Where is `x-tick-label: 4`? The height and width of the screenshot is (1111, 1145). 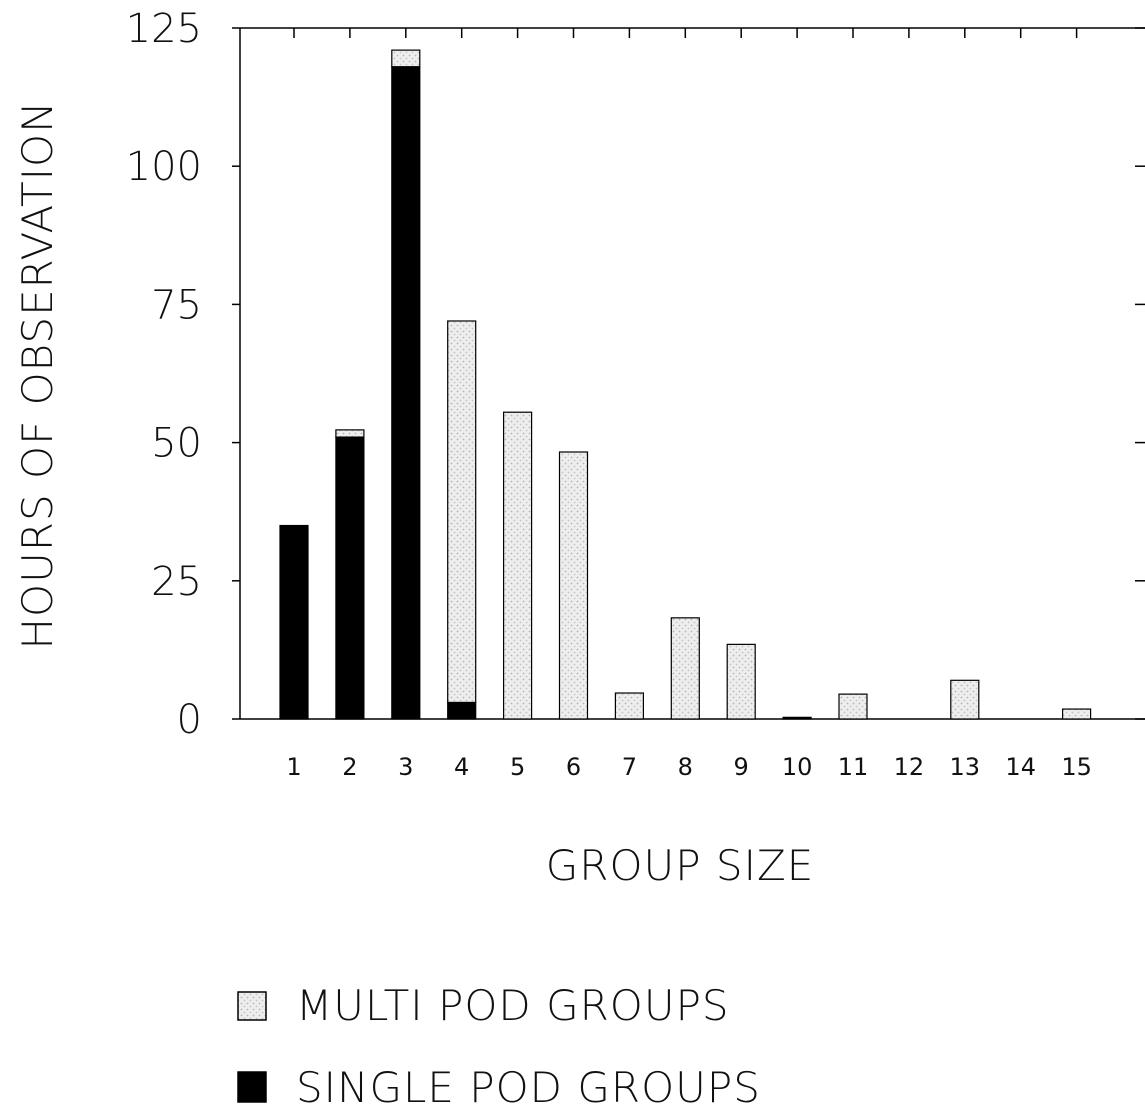 x-tick-label: 4 is located at coordinates (461, 767).